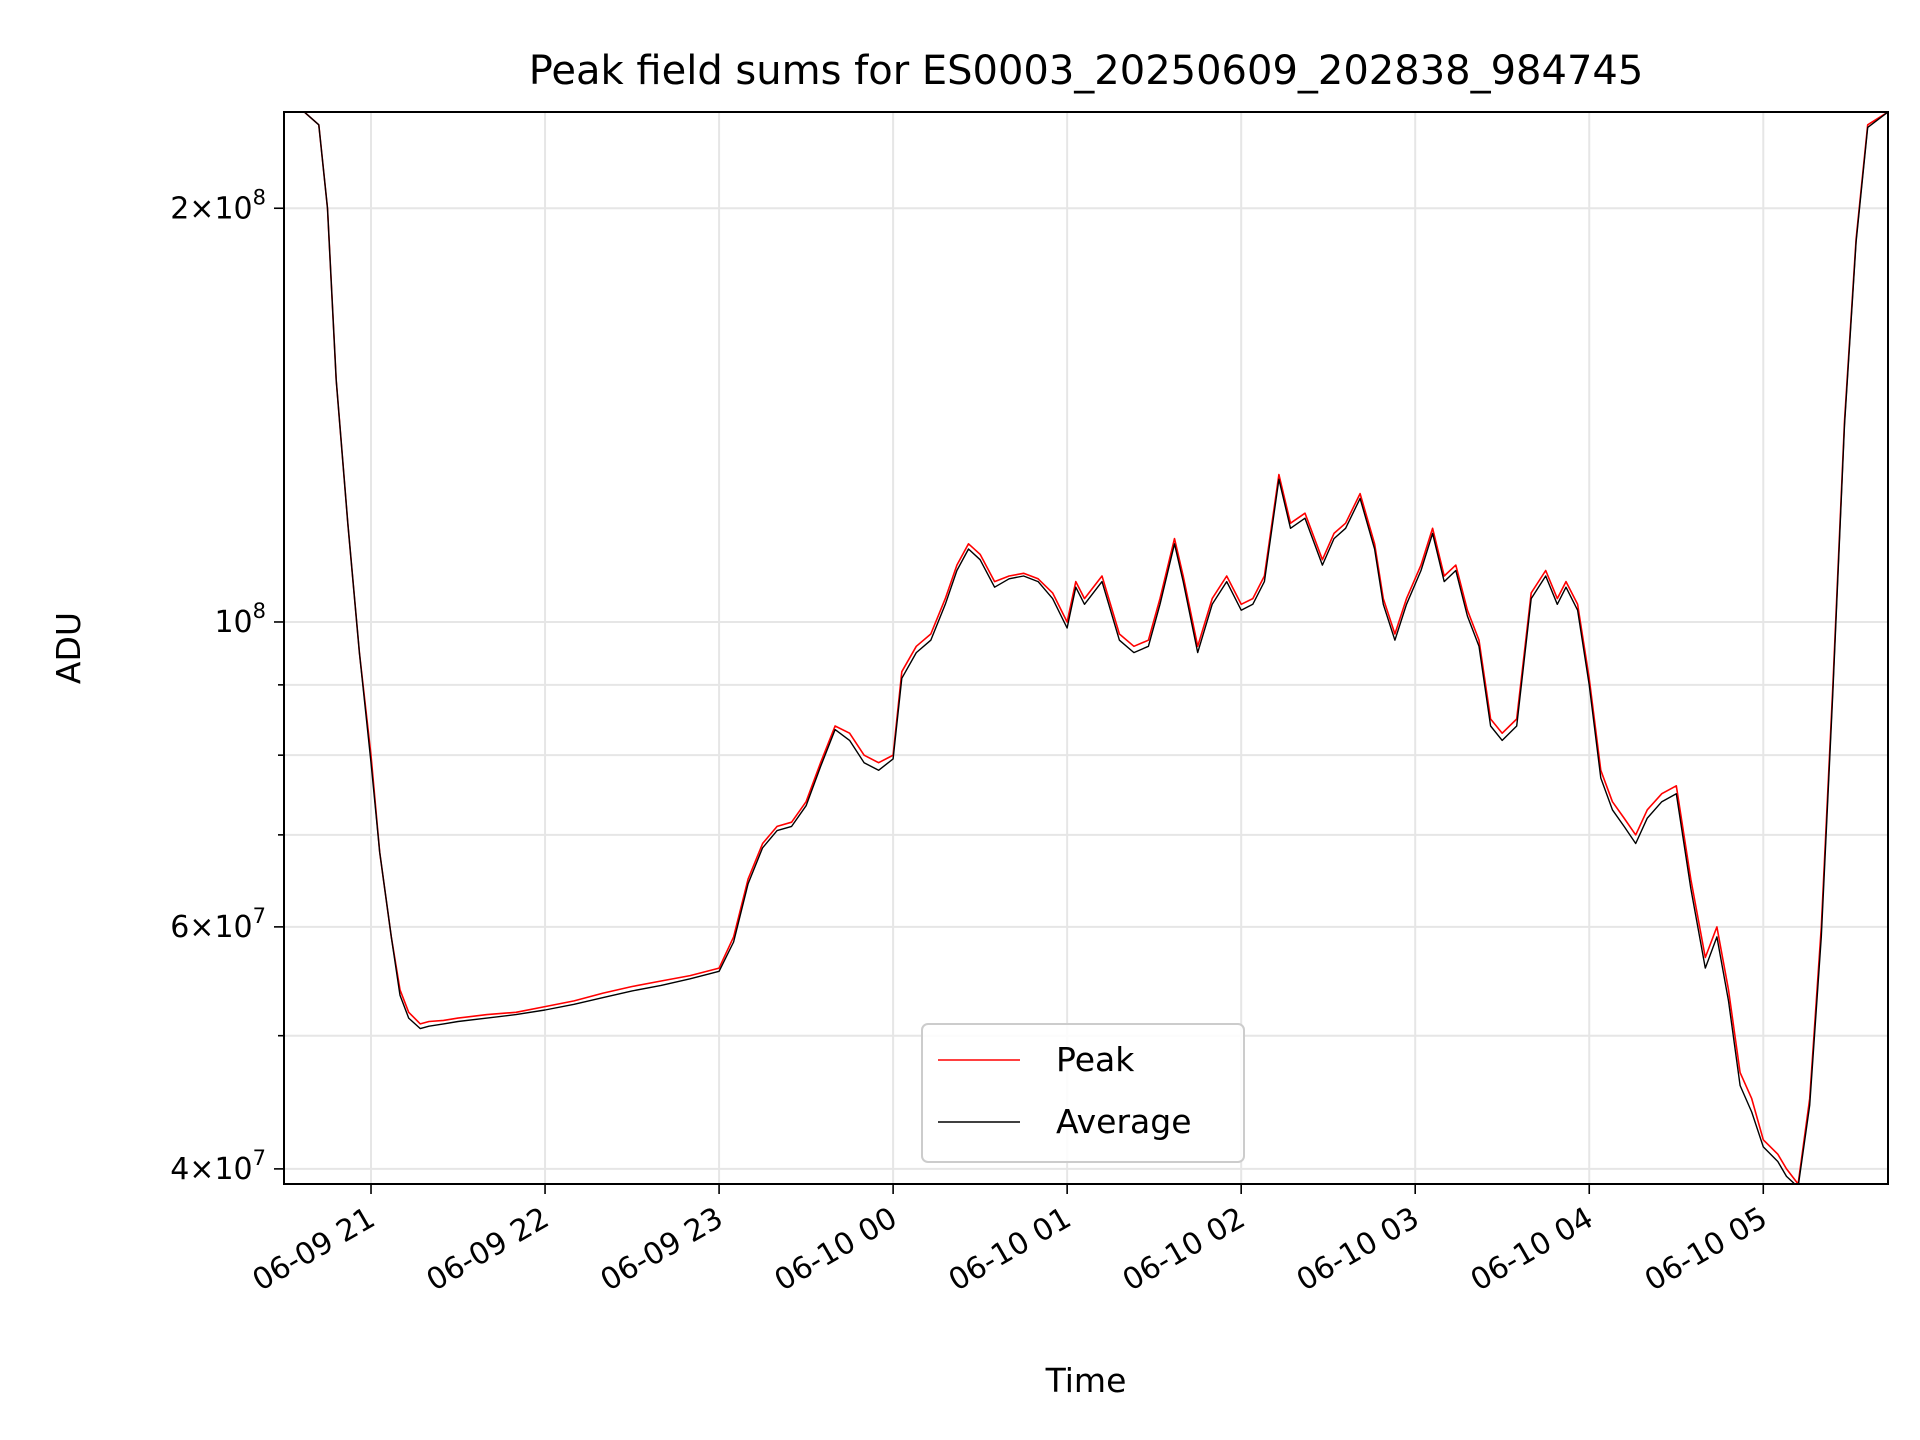 The height and width of the screenshot is (1440, 1920). Describe the element at coordinates (1095, 1059) in the screenshot. I see `legend-label-peak: Peak` at that location.